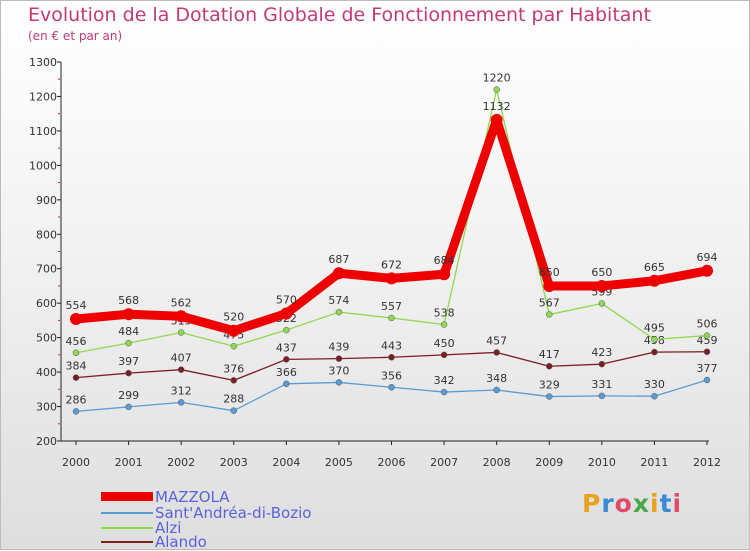 Image resolution: width=750 pixels, height=551 pixels. Describe the element at coordinates (233, 513) in the screenshot. I see `legend-label-sant-andrea: Sant'Andréa-di-Bozio` at that location.